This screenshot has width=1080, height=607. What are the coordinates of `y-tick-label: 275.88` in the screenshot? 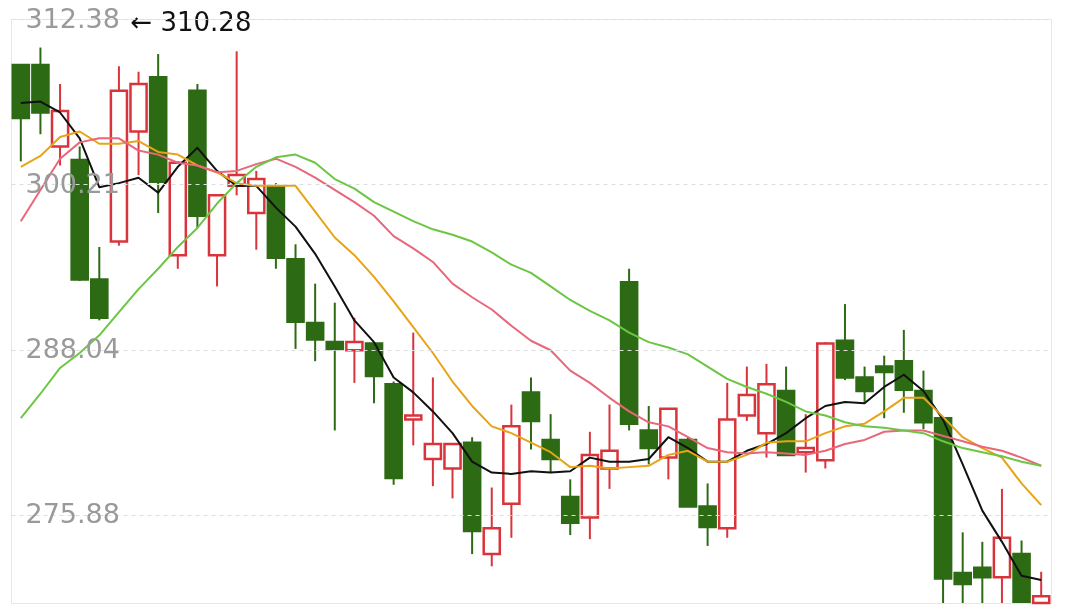 It's located at (72, 514).